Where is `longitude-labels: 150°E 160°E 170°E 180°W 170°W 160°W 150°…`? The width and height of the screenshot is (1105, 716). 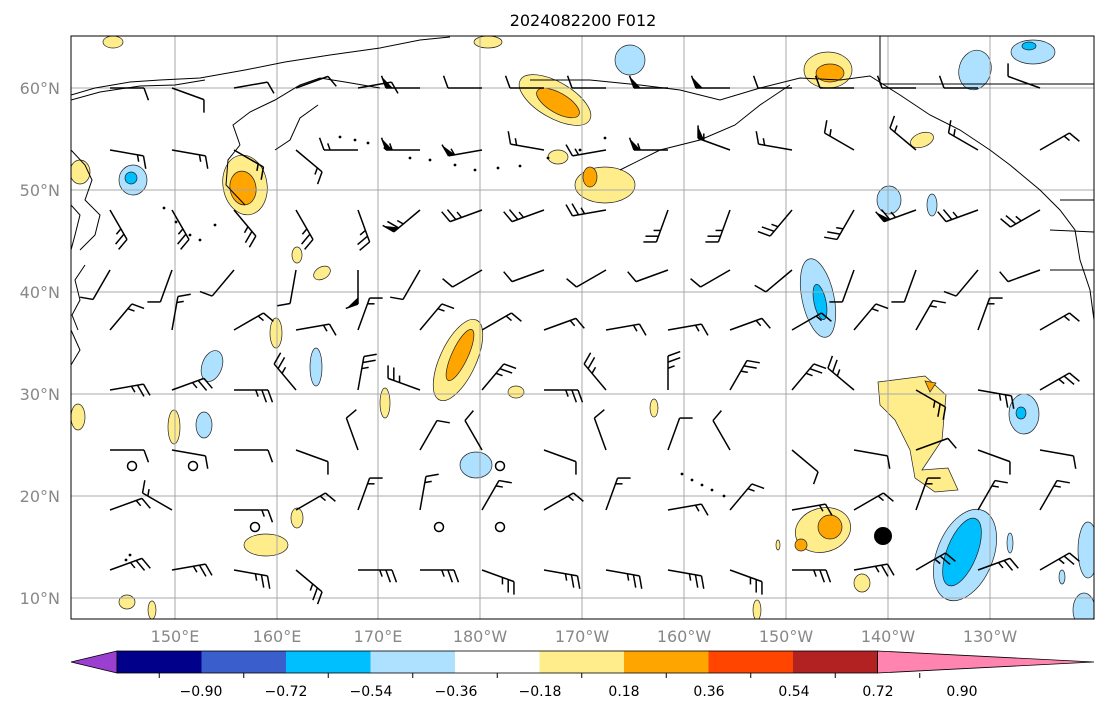 longitude-labels: 150°E 160°E 170°E 180°W 170°W 160°W 150°… is located at coordinates (584, 636).